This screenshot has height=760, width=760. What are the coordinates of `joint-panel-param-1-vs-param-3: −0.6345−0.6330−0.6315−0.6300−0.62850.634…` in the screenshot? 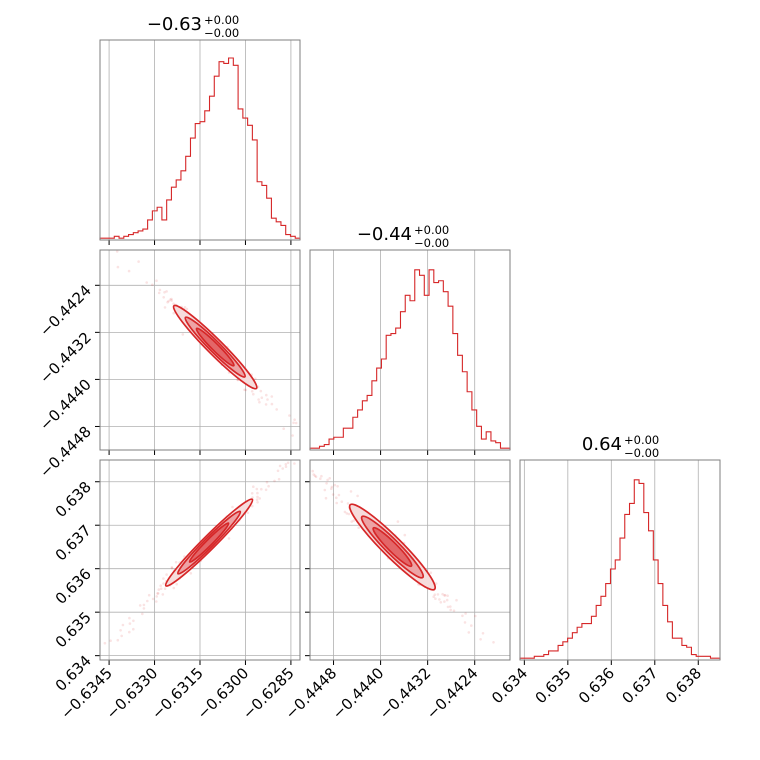 It's located at (176, 591).